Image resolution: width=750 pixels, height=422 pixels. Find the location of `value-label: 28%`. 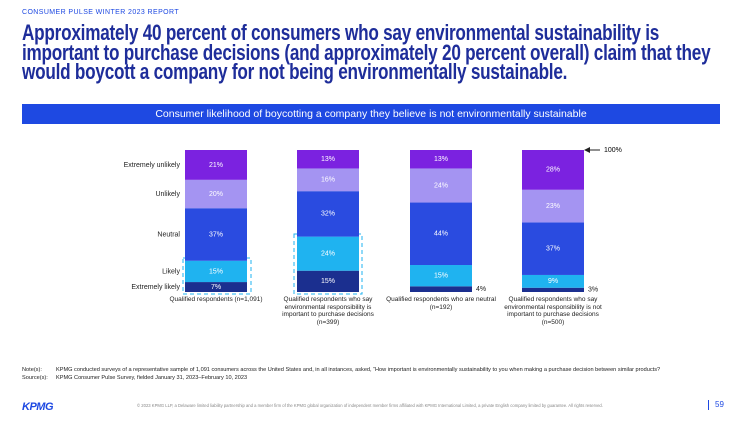

value-label: 28% is located at coordinates (553, 170).